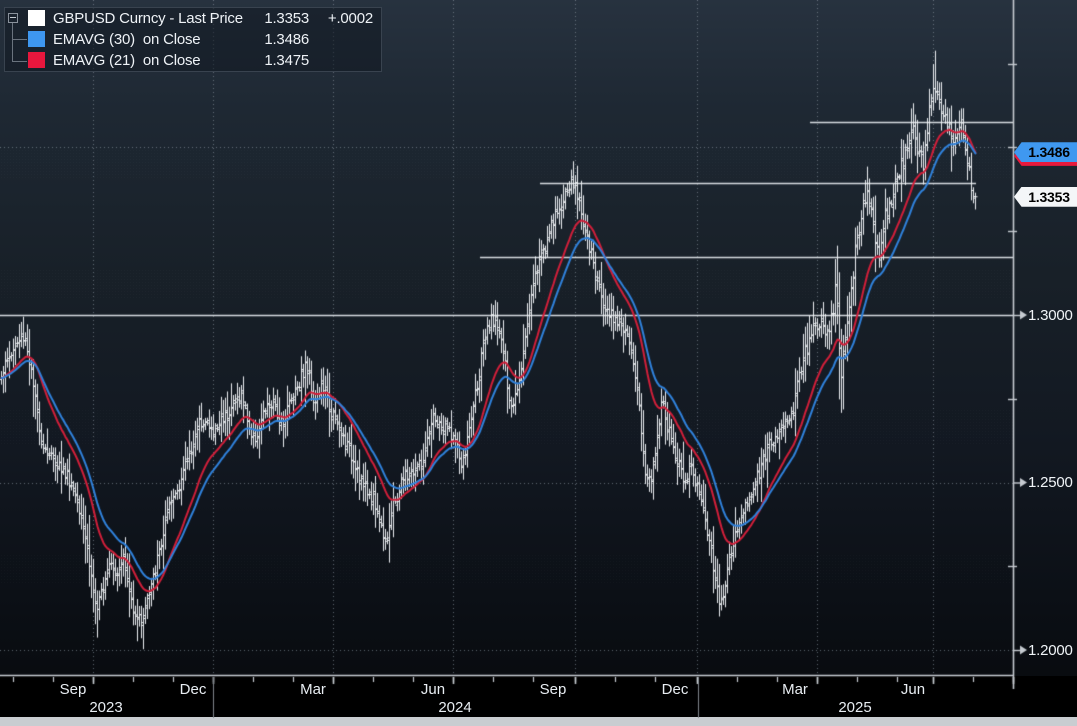  I want to click on legend-series-price: GBPUSD Curncy - Last Price 1.3353 +.0002, so click(193, 19).